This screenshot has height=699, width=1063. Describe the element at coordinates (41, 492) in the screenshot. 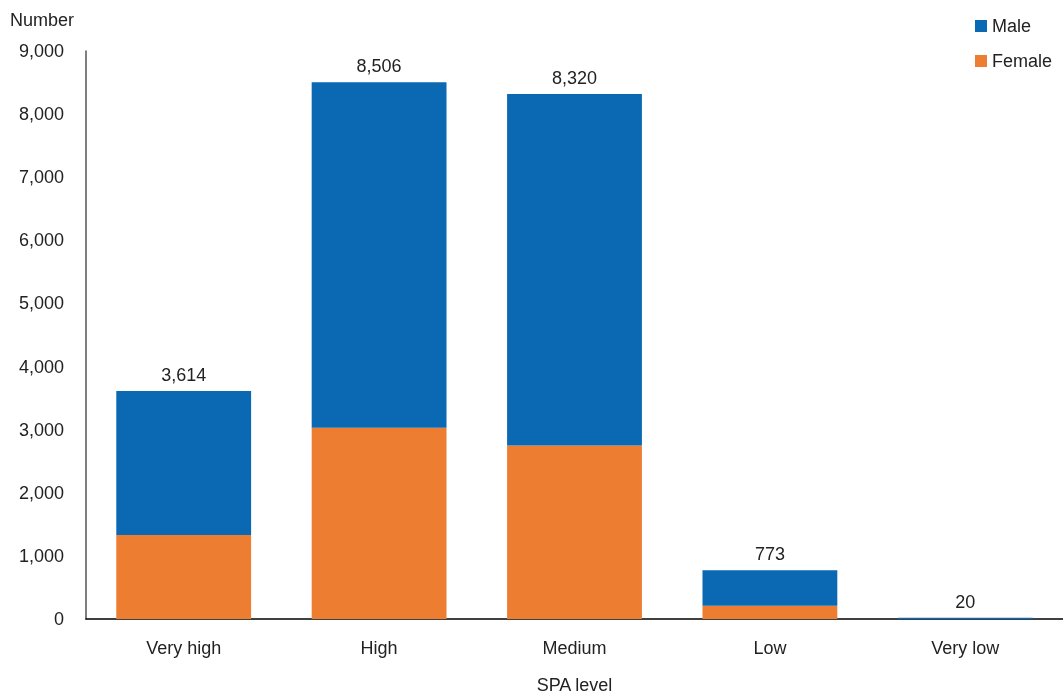

I see `y-tick-label: 2,000` at that location.